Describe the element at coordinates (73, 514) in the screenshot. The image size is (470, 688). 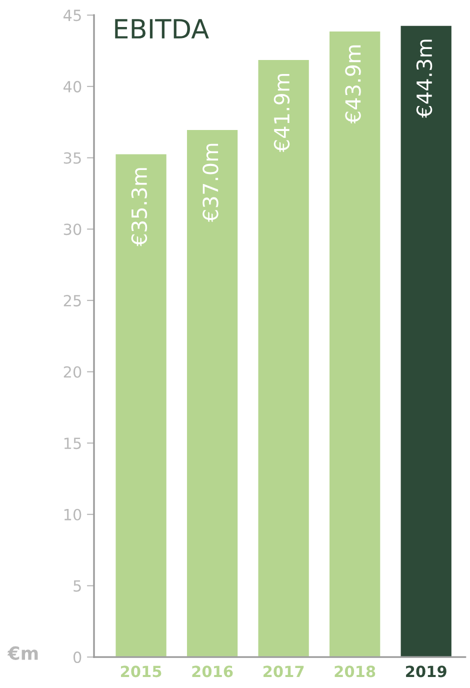
I see `y-tick-label: 10` at that location.